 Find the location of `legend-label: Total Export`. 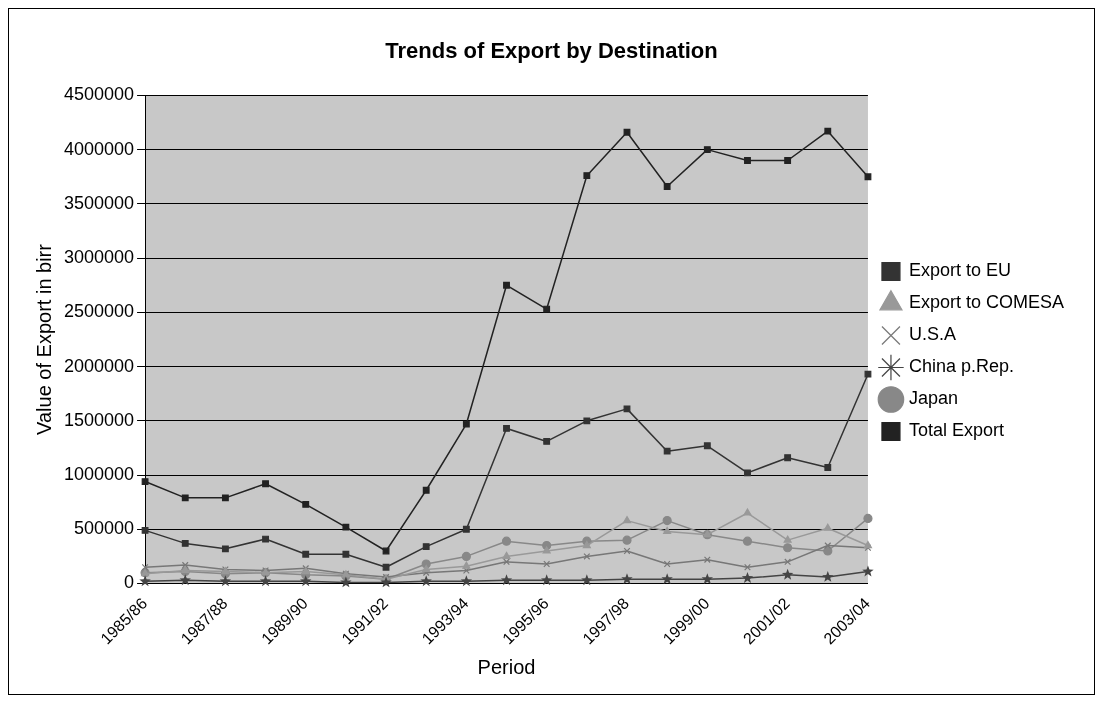

legend-label: Total Export is located at coordinates (956, 430).